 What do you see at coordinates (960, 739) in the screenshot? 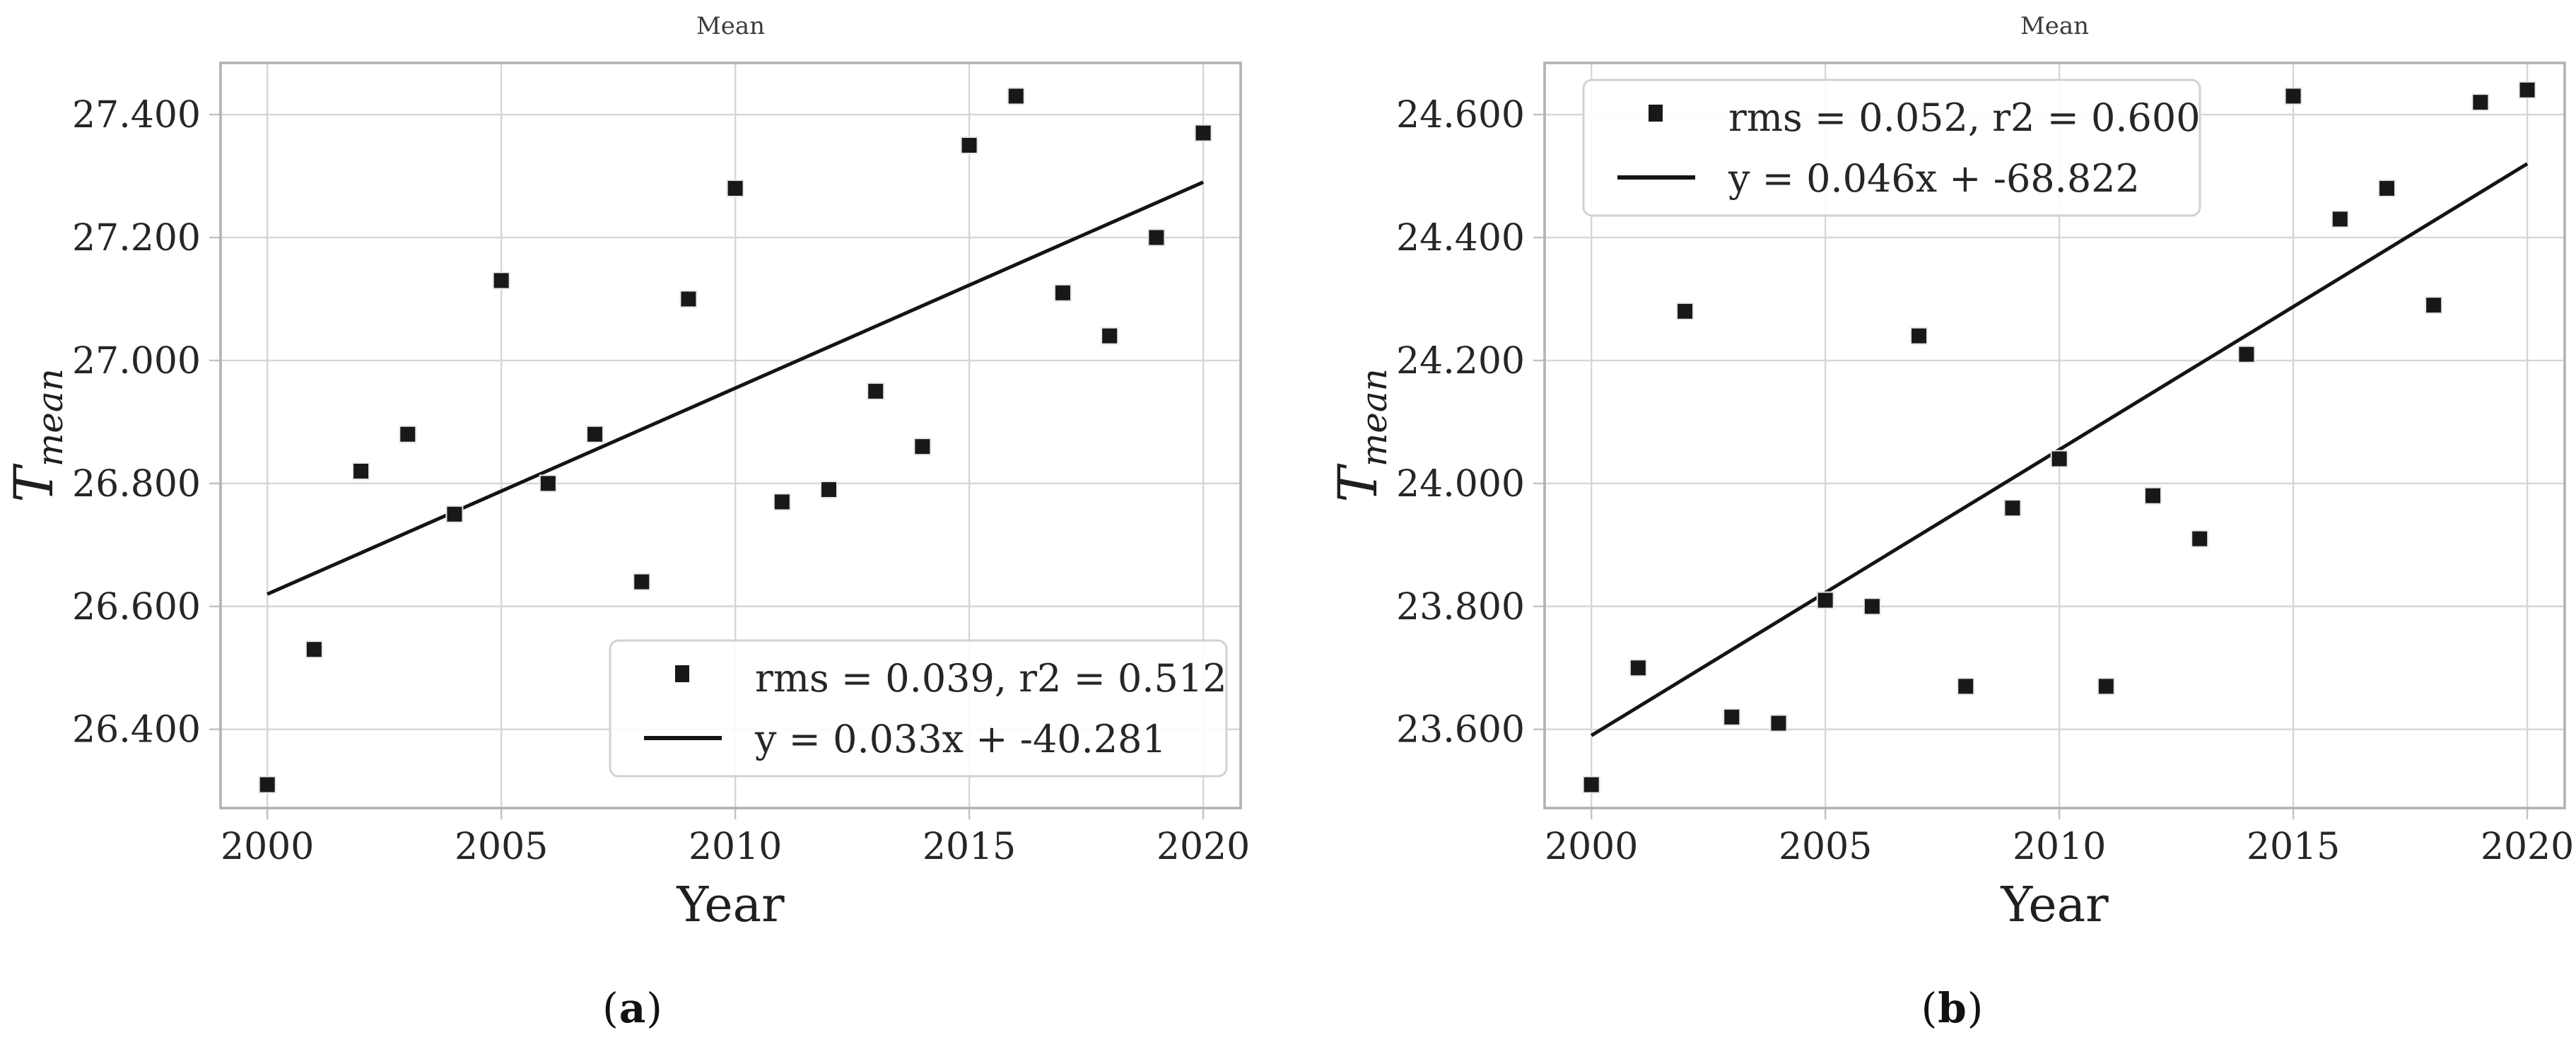
I see `legend-label-equation: y = 0.033x + -40.281` at bounding box center [960, 739].